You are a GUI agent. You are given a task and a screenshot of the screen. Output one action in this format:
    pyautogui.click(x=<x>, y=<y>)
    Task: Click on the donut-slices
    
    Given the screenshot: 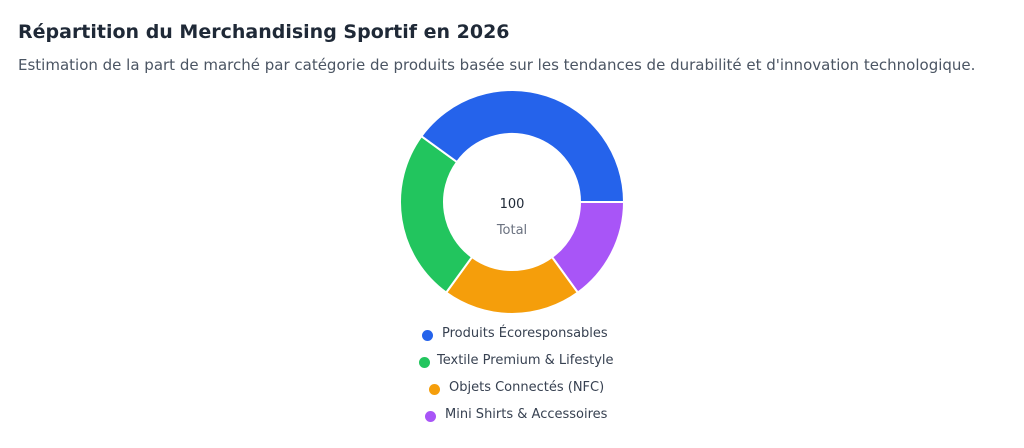 What is the action you would take?
    pyautogui.click(x=512, y=202)
    